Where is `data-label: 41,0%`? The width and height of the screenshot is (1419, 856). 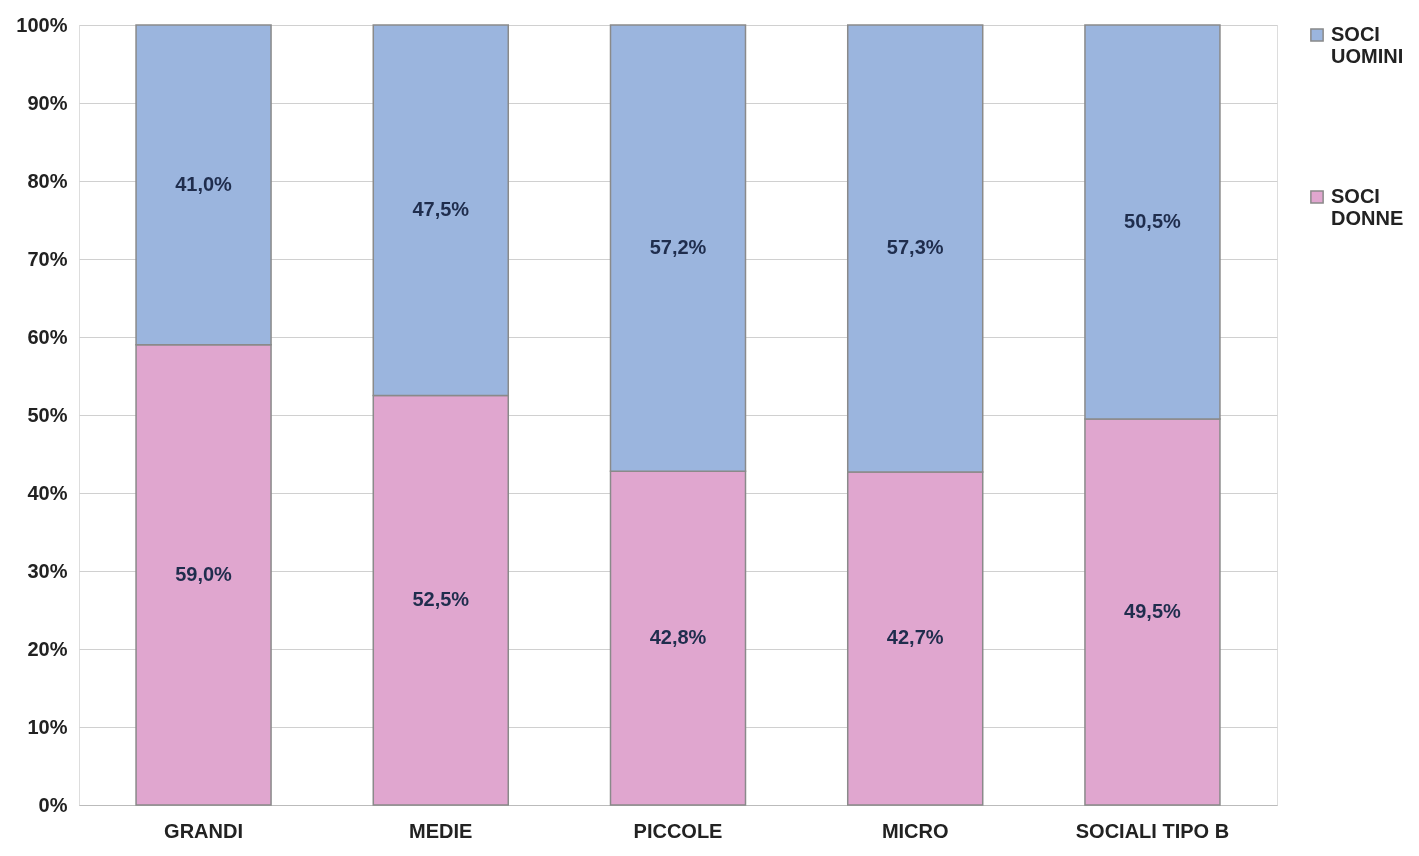 data-label: 41,0% is located at coordinates (204, 183).